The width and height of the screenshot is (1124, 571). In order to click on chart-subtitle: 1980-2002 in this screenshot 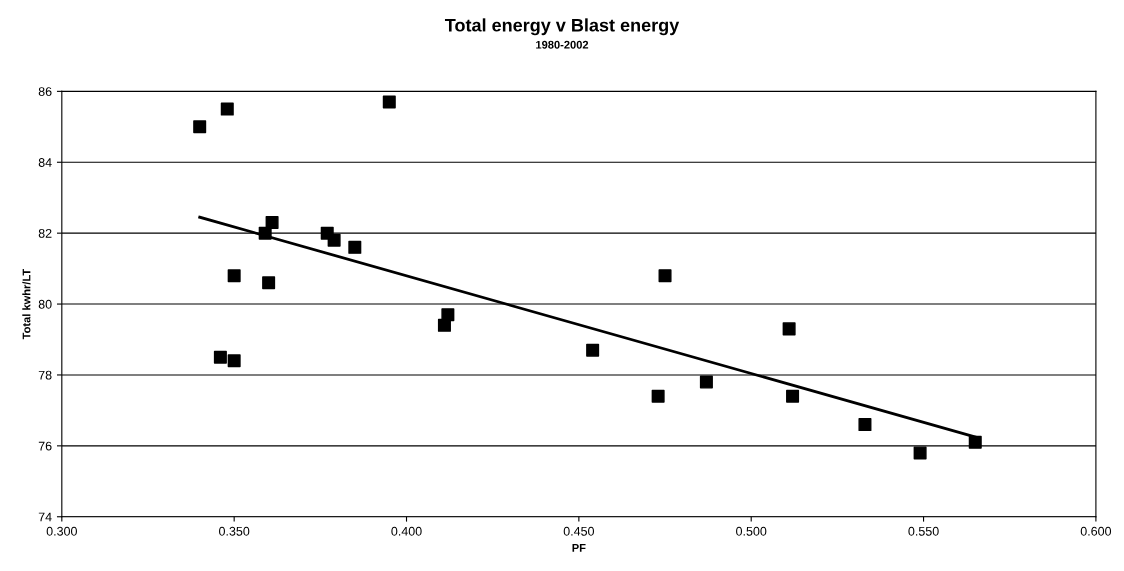, I will do `click(562, 44)`.